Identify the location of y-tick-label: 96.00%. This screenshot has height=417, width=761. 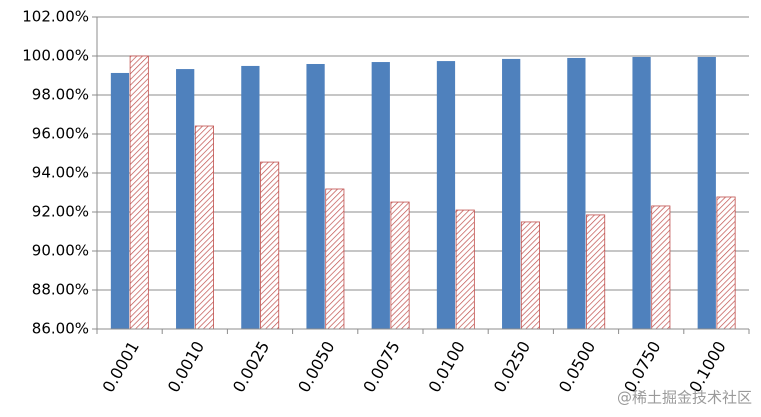
(60, 134).